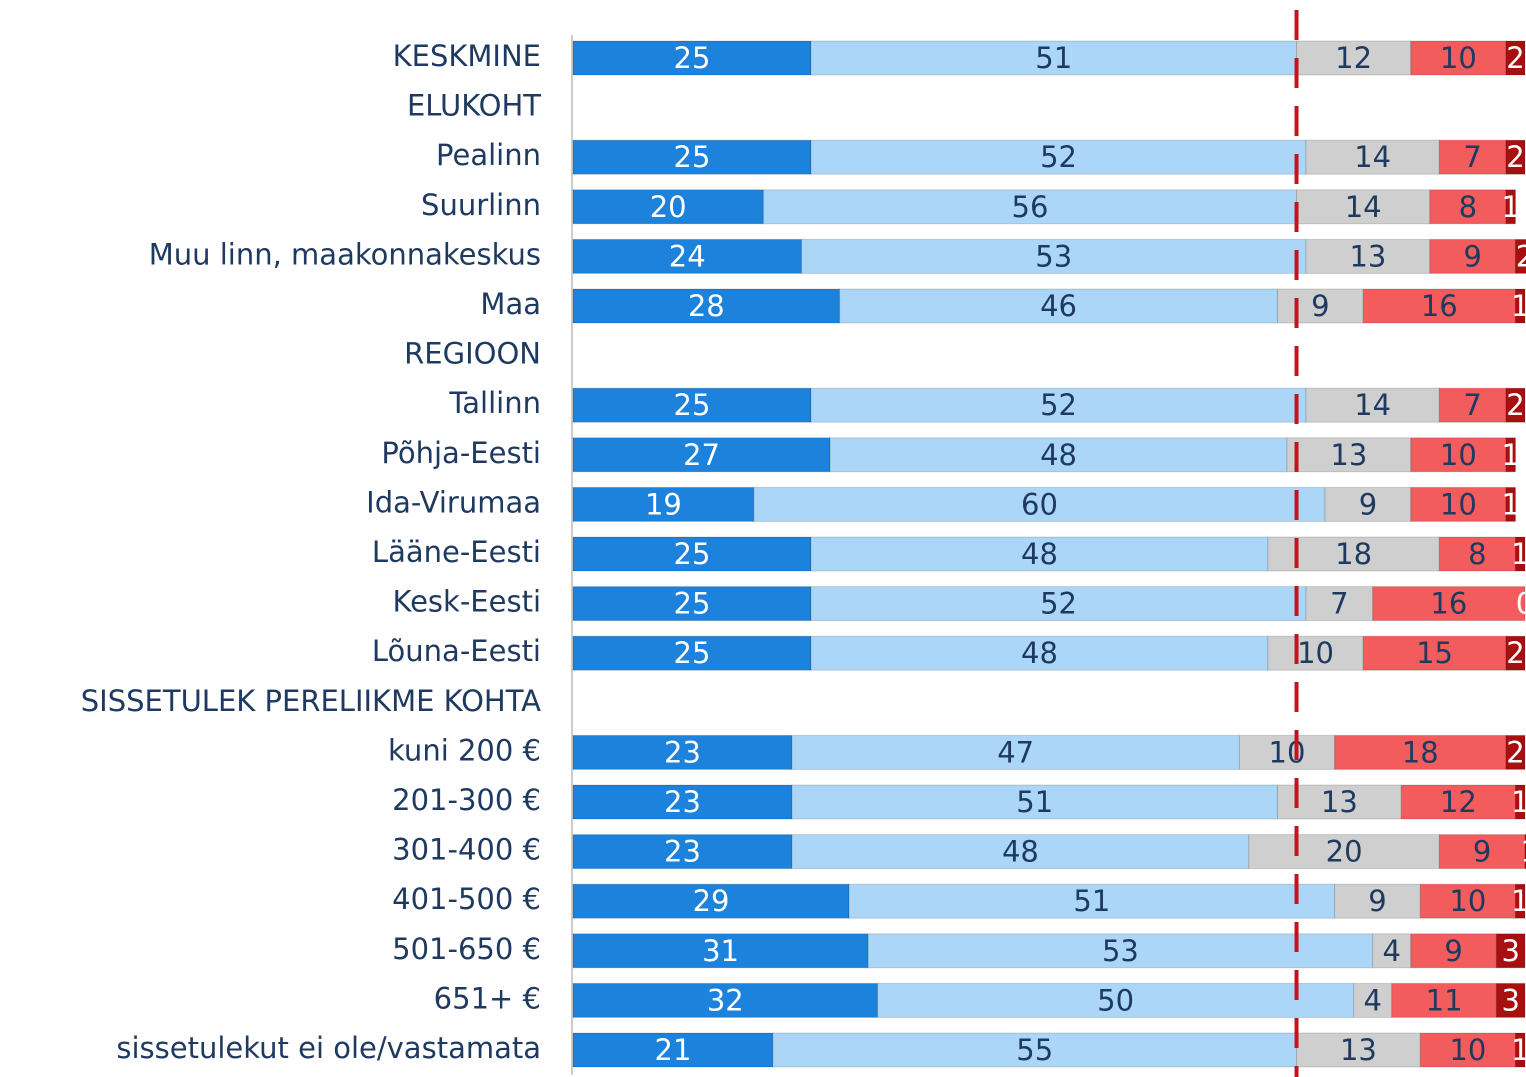  Describe the element at coordinates (1030, 207) in the screenshot. I see `value-label: 56` at that location.